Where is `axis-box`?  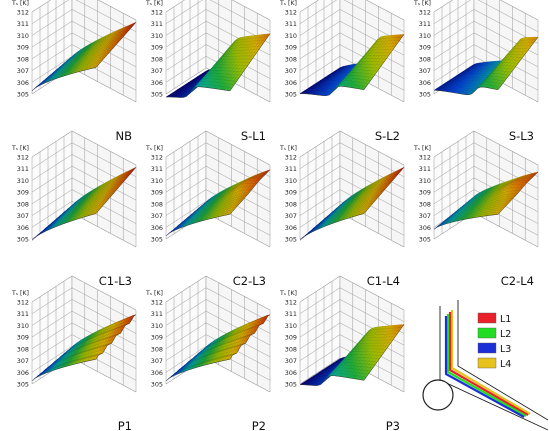 axis-box is located at coordinates (486, 189).